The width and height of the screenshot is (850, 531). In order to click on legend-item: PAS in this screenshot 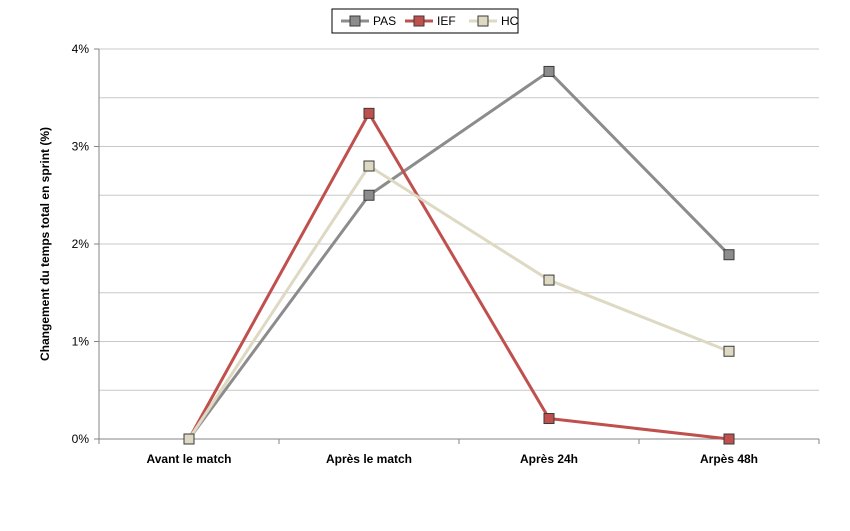, I will do `click(368, 21)`.